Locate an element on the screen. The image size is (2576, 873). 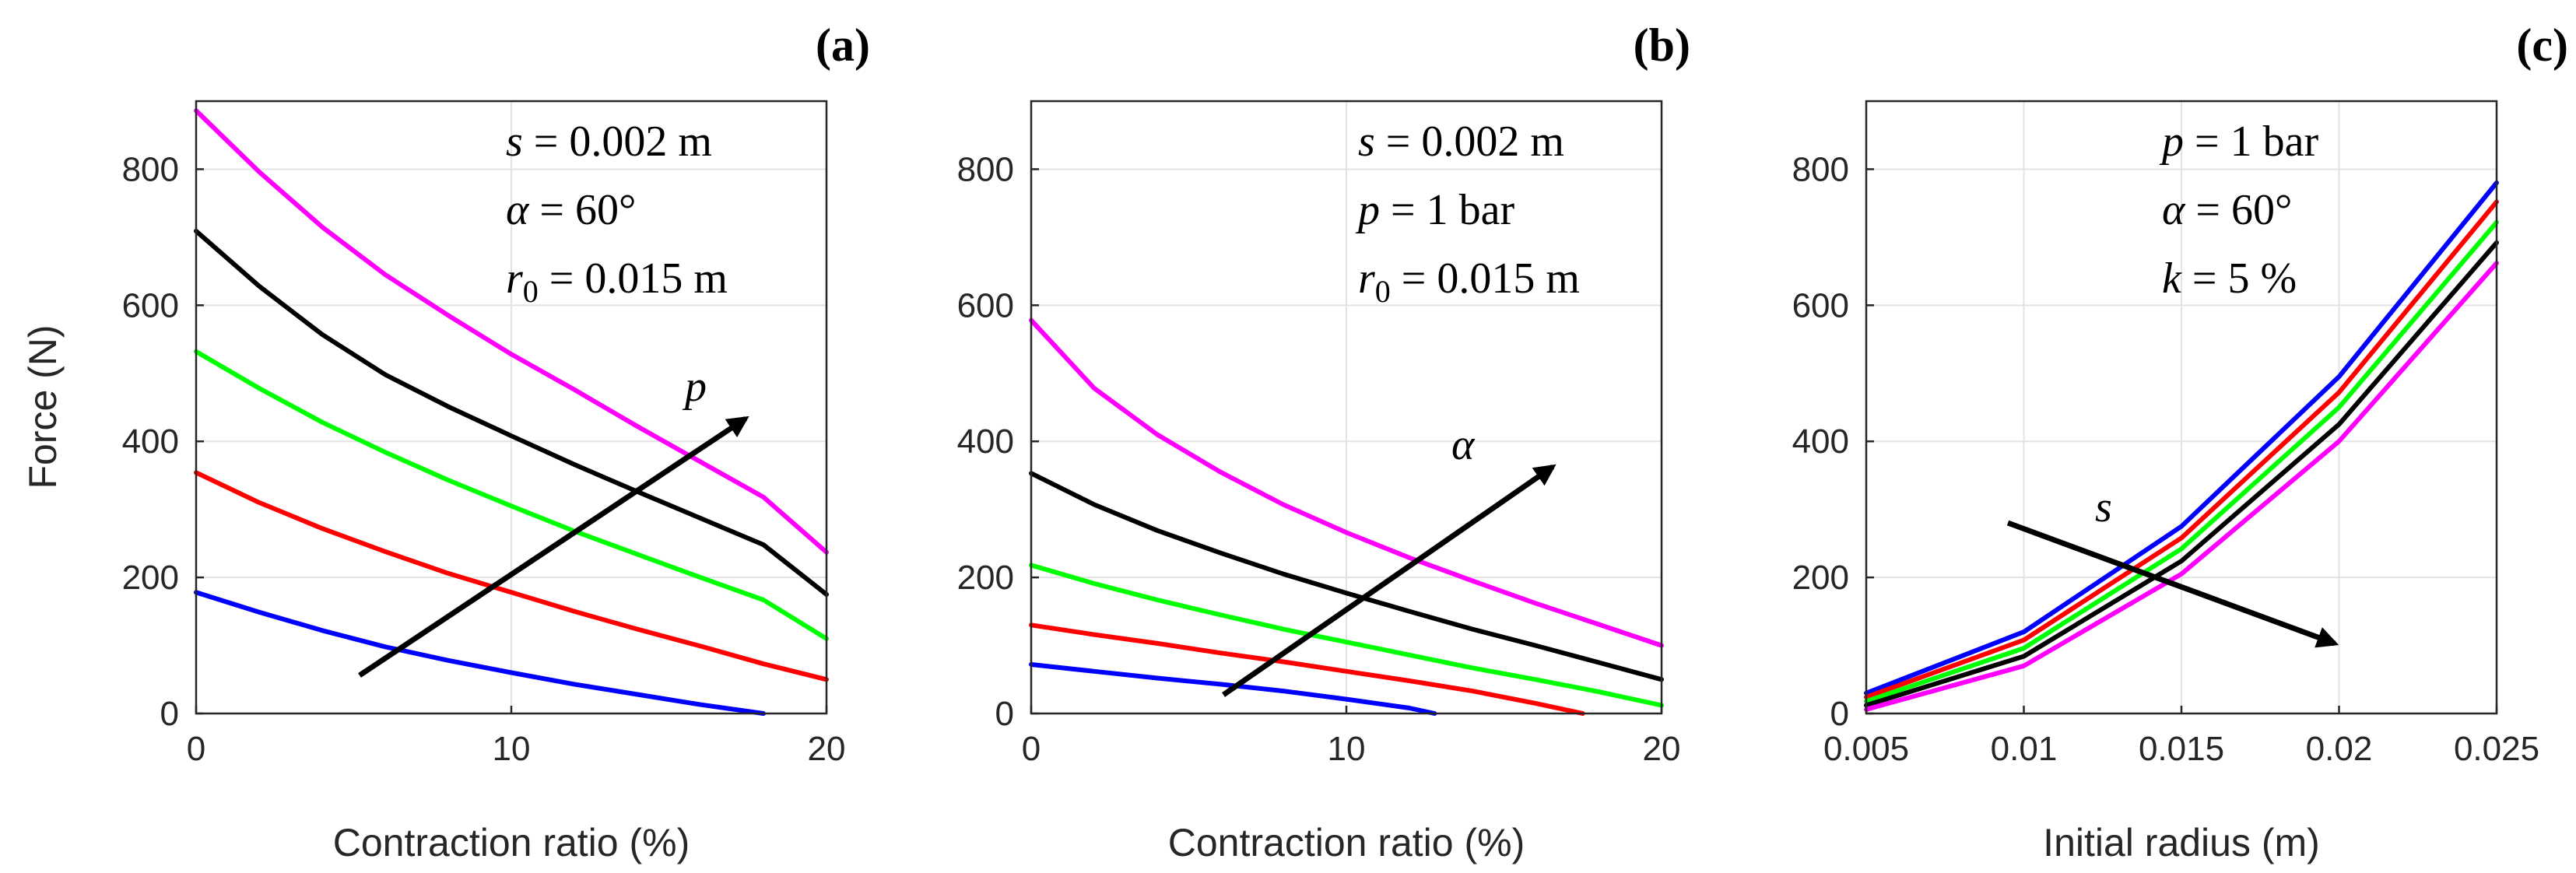
panel-a-series-blue is located at coordinates (480, 653).